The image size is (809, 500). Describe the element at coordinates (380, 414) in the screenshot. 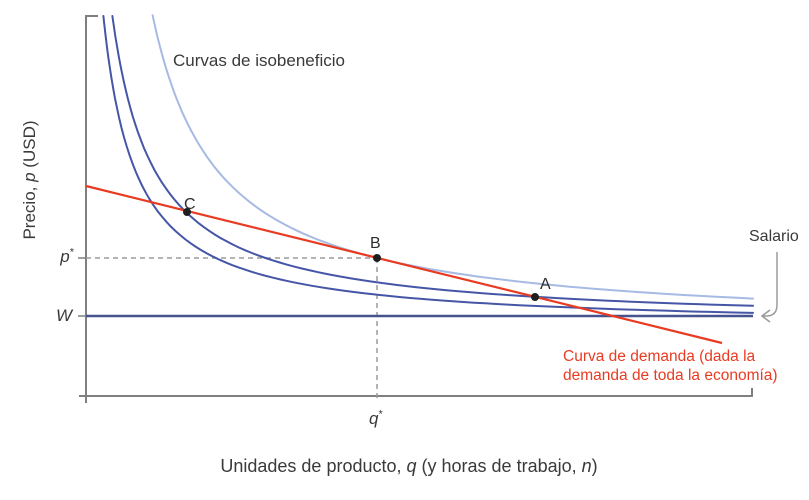

I see `q-star-sup: *` at that location.